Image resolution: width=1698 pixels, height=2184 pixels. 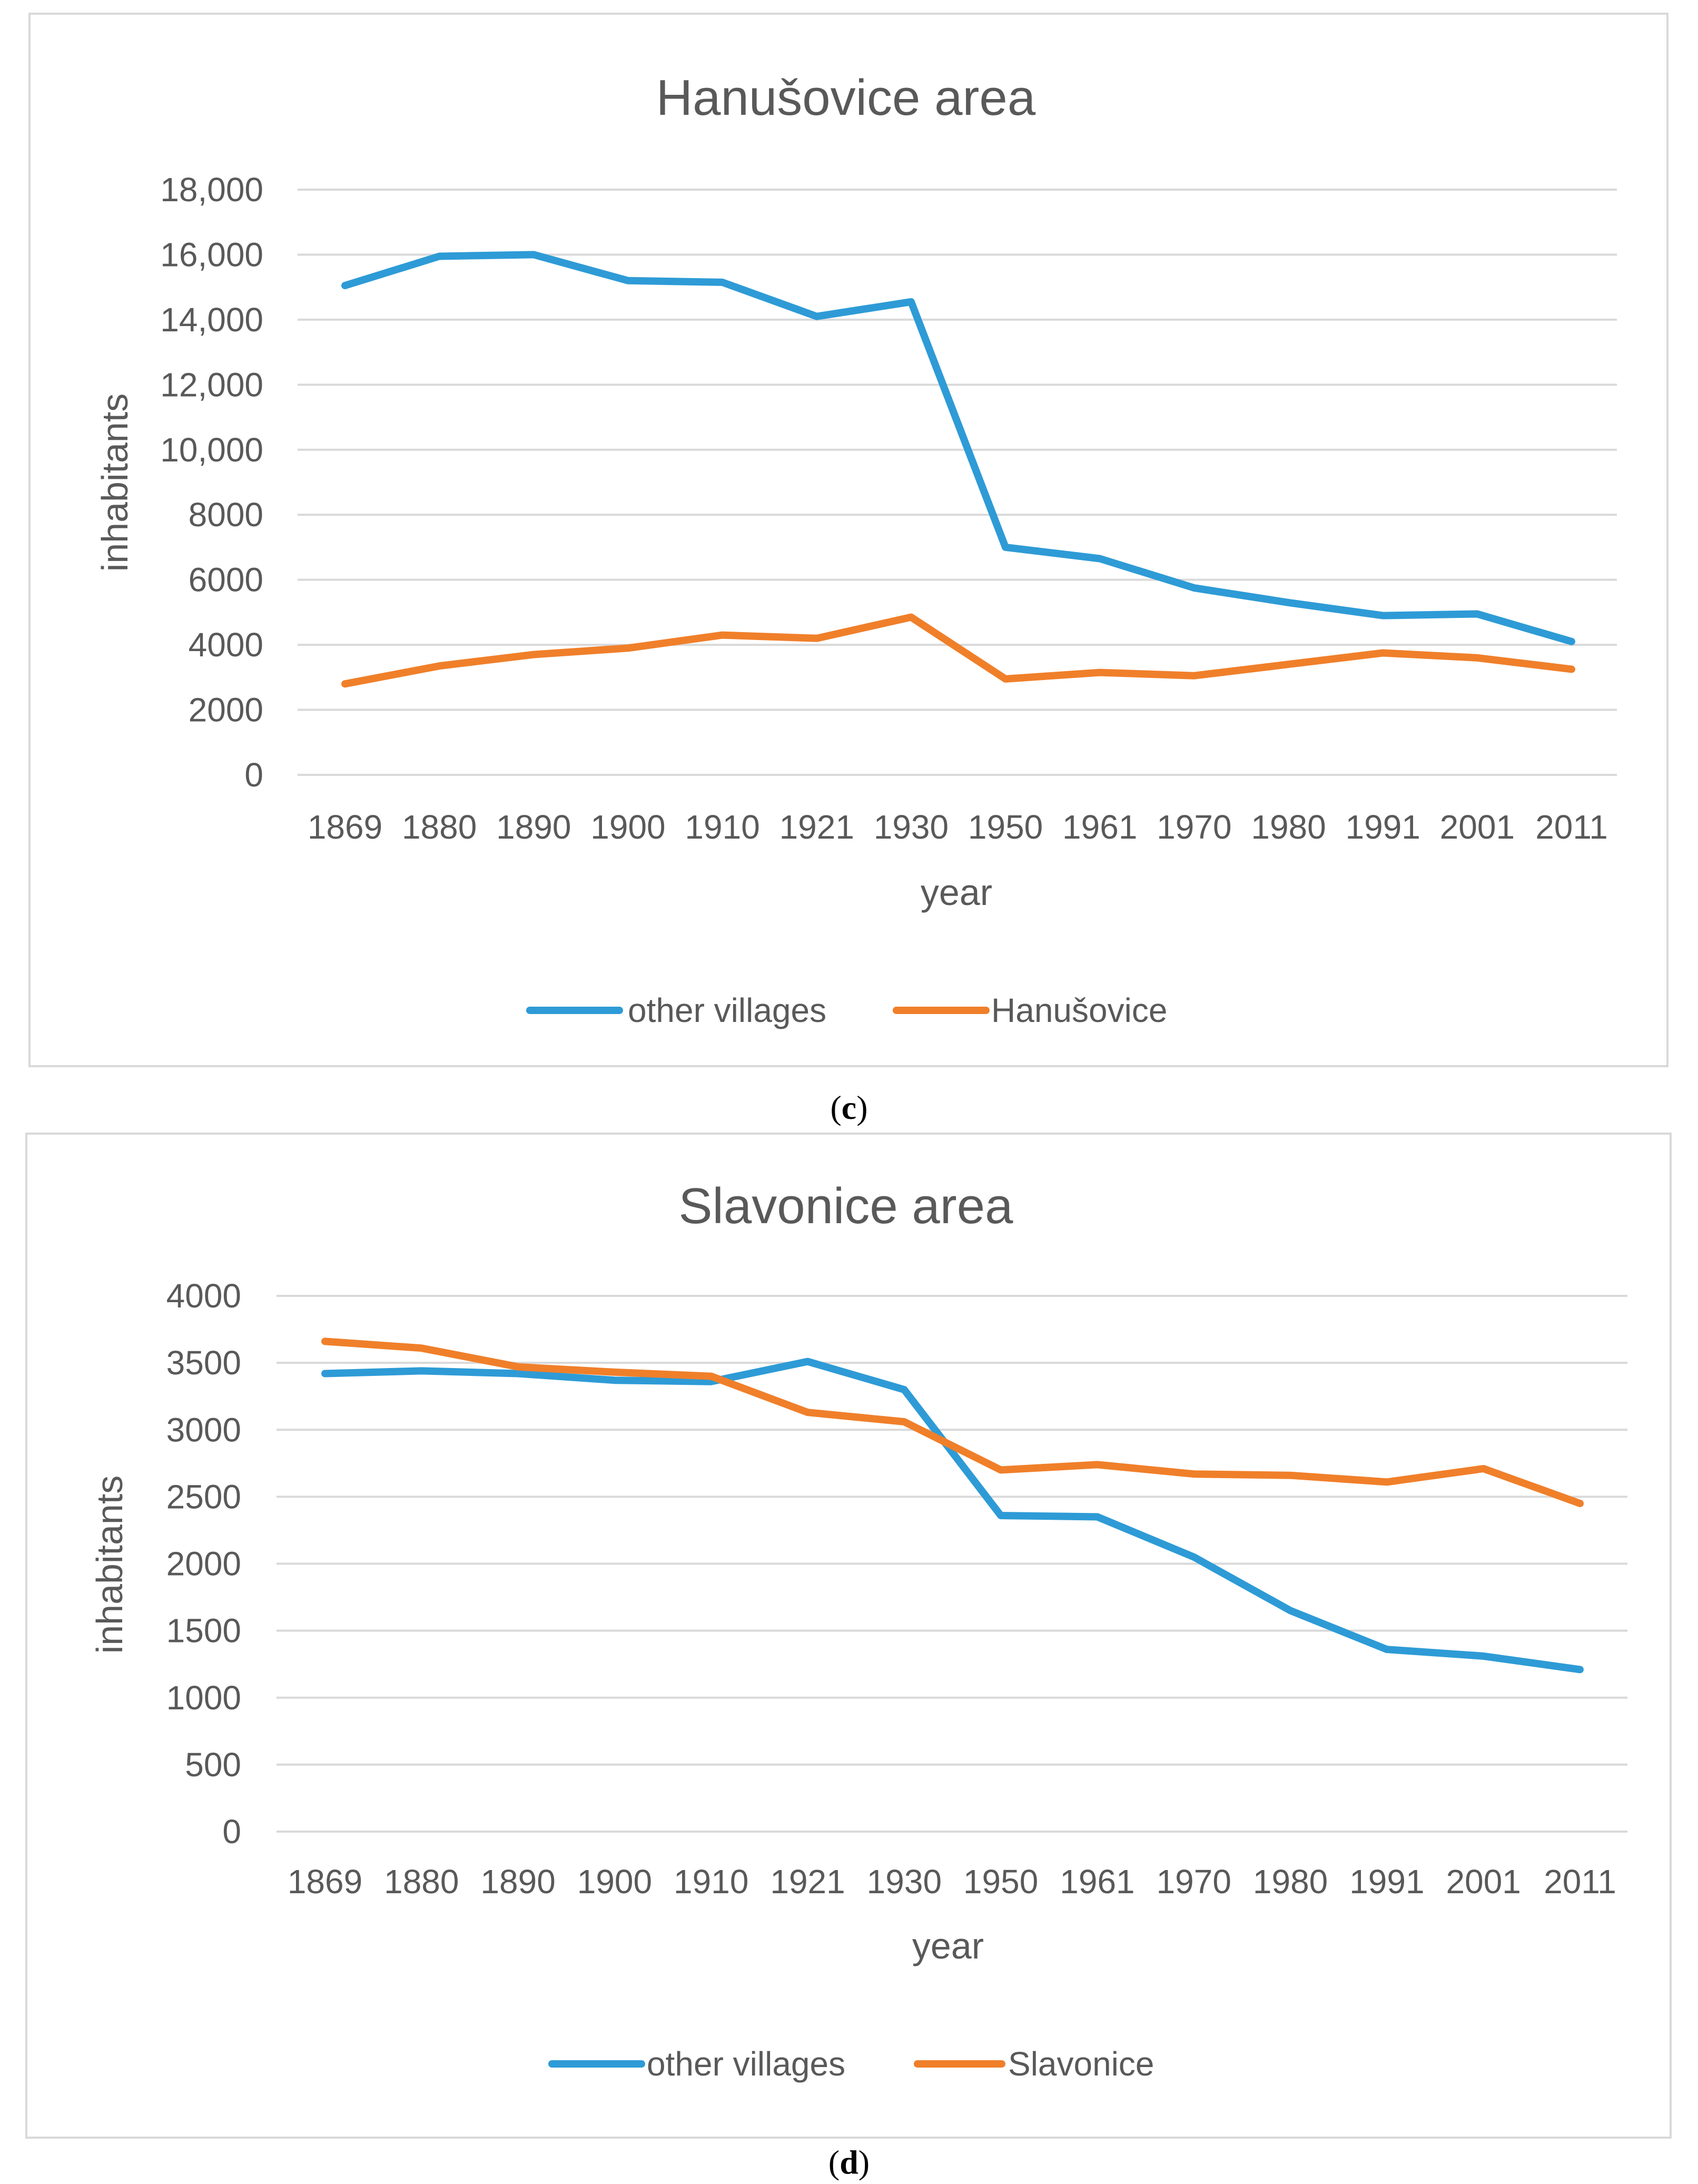 I want to click on y-tick-label: 8000, so click(x=226, y=515).